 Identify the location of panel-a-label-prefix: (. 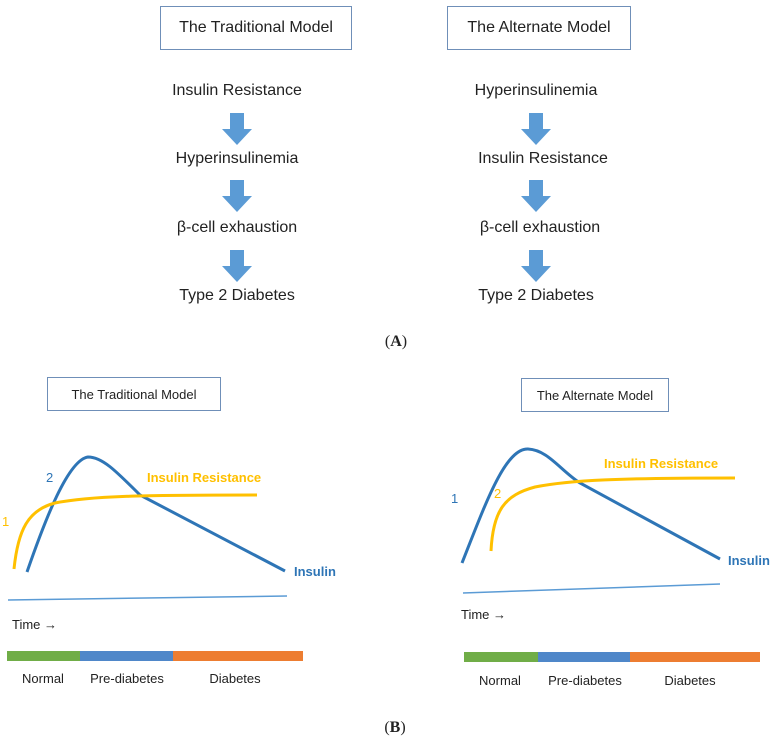
(387, 341).